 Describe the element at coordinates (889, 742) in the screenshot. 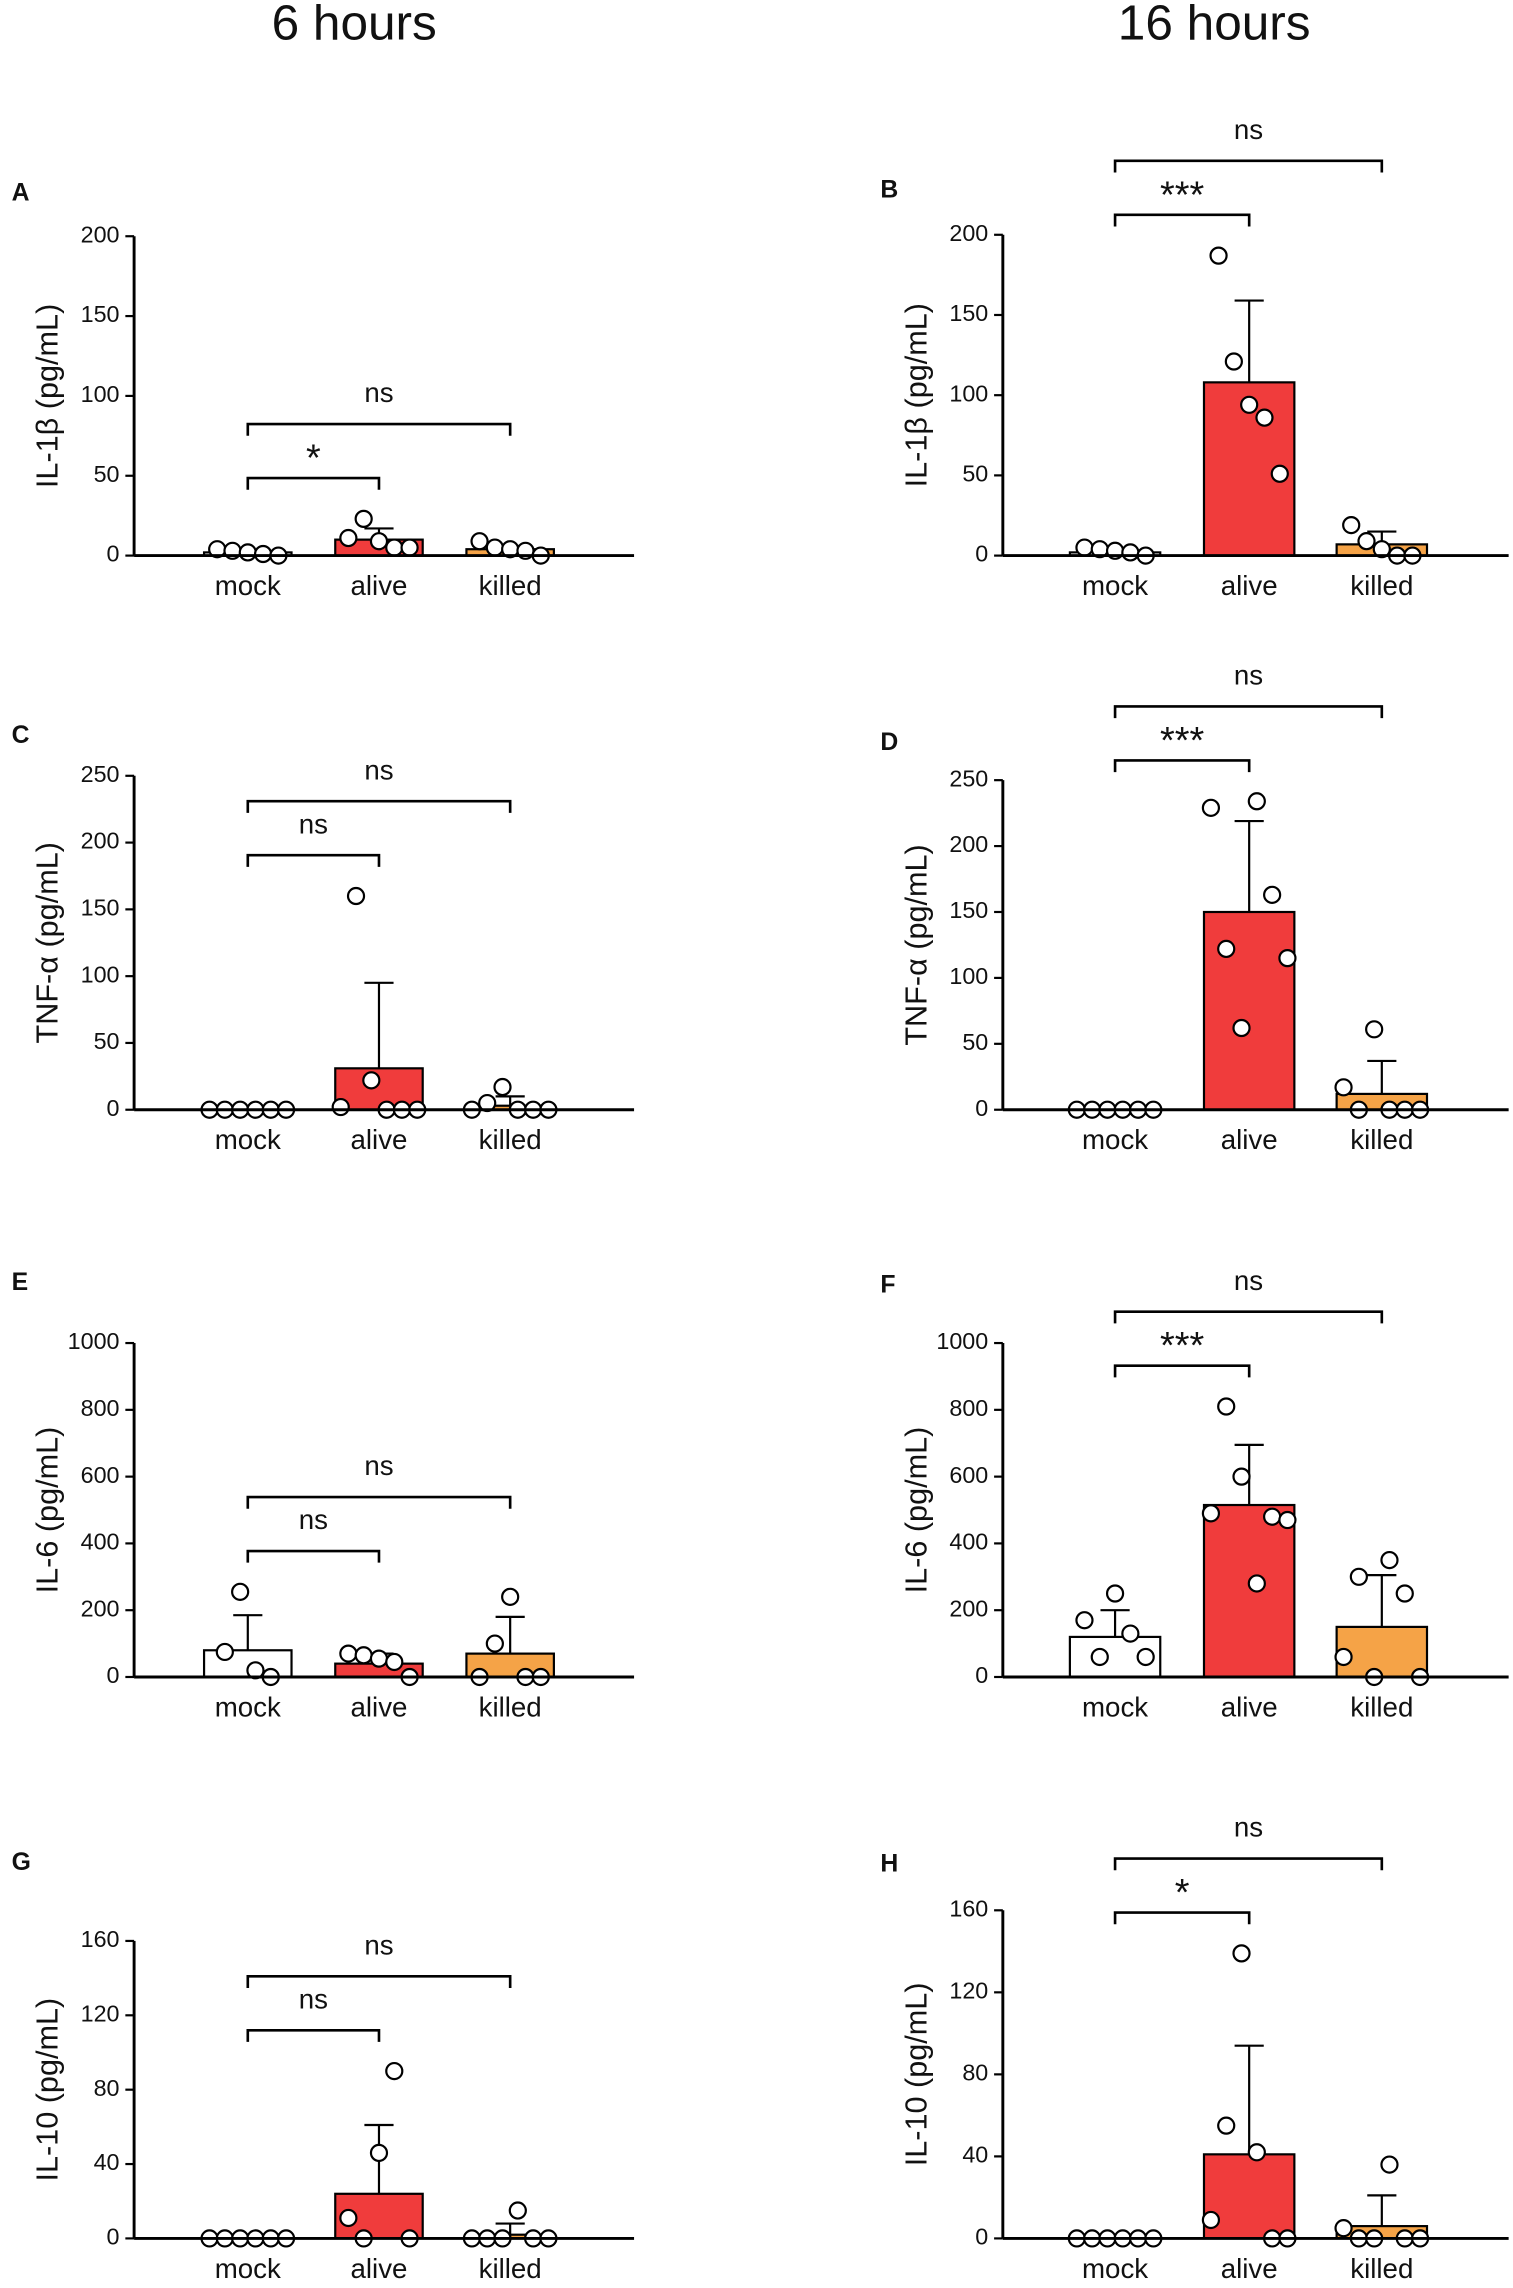

I see `panel-letter: D` at that location.